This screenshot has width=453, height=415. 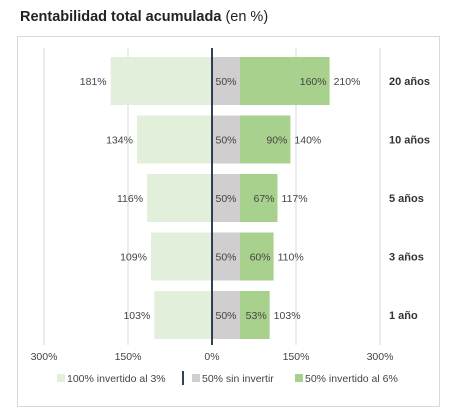 I want to click on label-middle-0: 50%, so click(x=225, y=82).